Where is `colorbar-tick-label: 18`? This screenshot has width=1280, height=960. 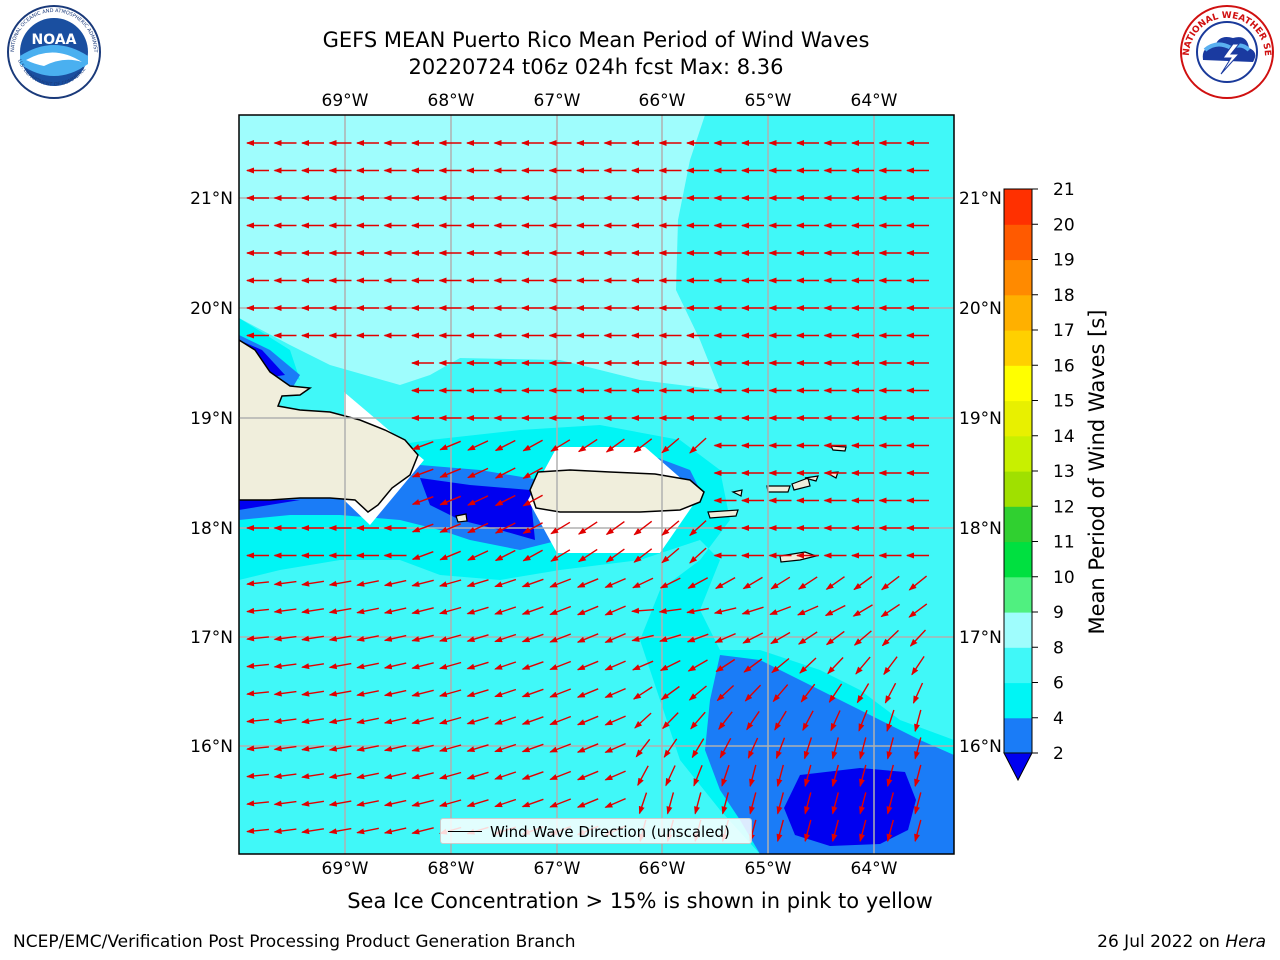 colorbar-tick-label: 18 is located at coordinates (1064, 296).